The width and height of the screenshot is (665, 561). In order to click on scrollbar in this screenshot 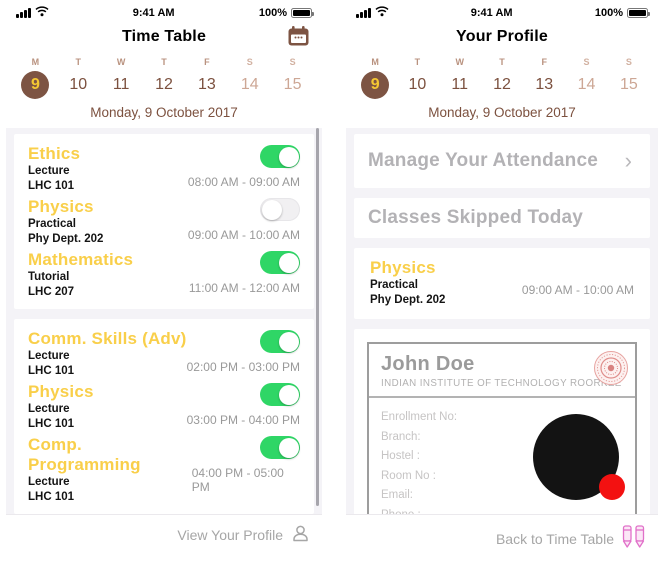, I will do `click(317, 317)`.